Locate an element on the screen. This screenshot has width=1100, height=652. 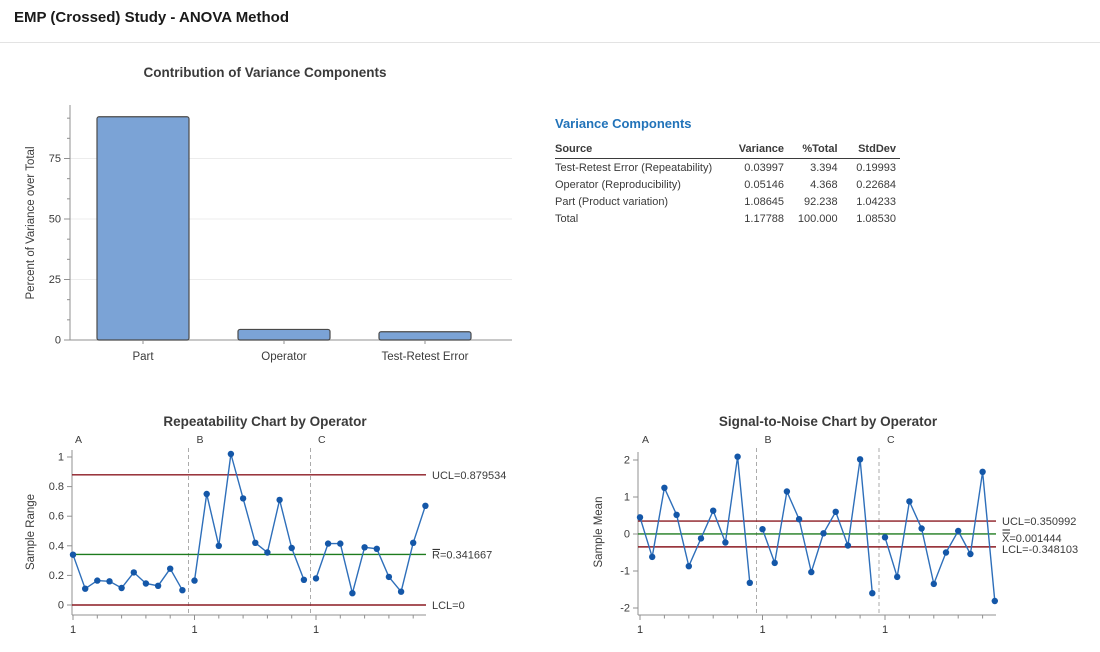
y-axis-title: Sample Mean is located at coordinates (599, 532).